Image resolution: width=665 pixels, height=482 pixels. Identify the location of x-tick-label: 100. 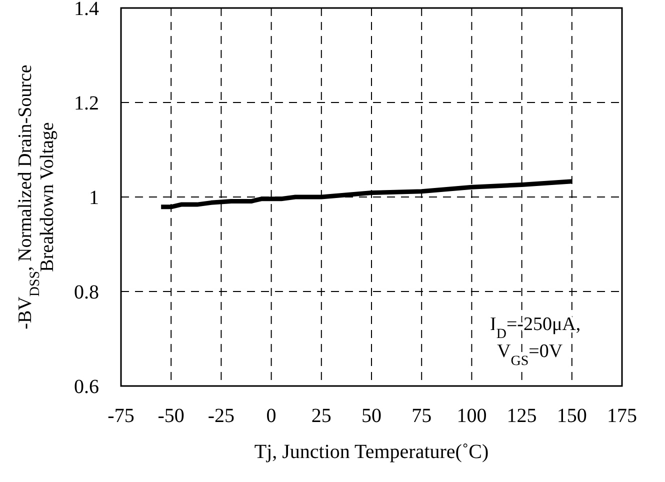
(471, 416).